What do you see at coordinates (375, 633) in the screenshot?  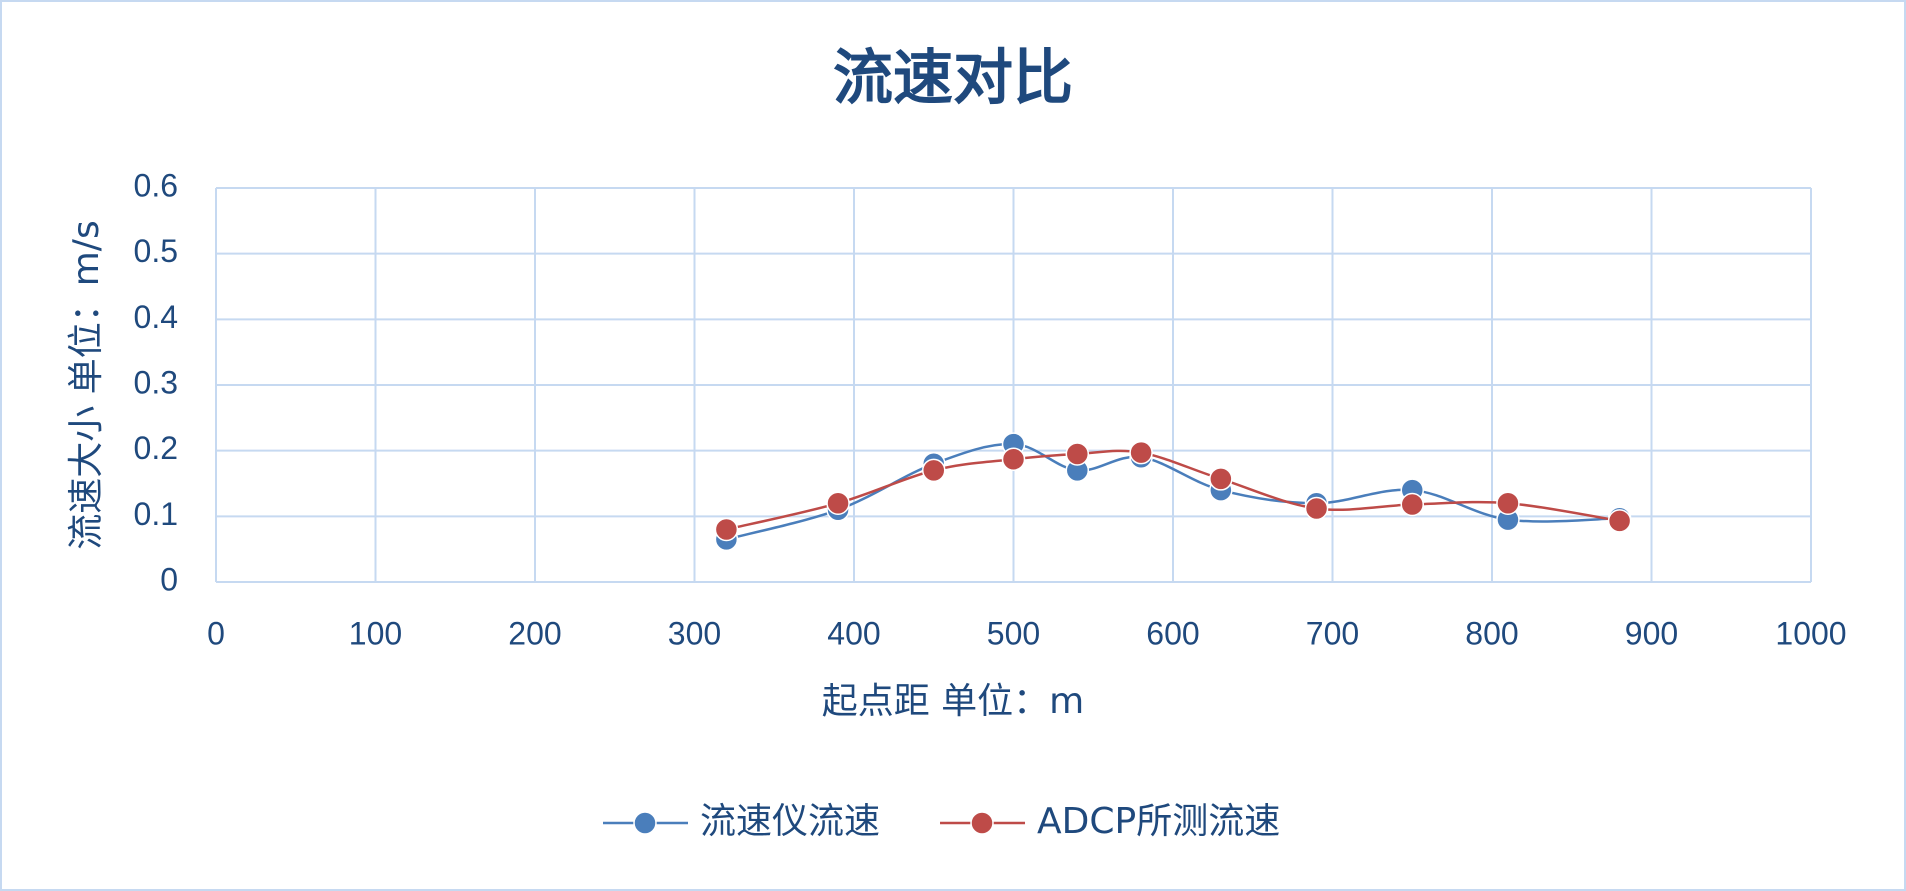 I see `x-tick-label: 100` at bounding box center [375, 633].